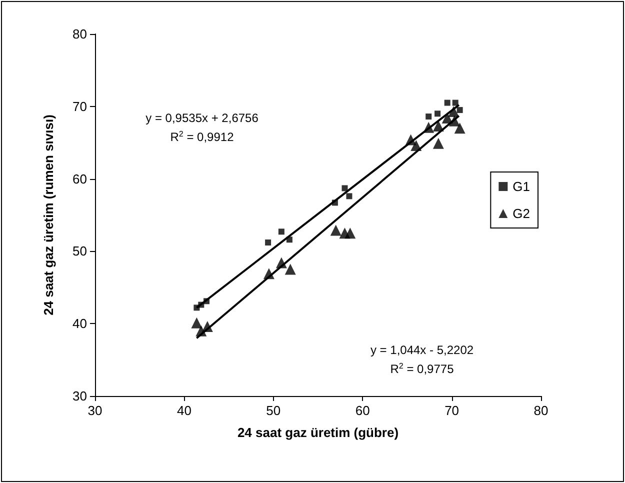  I want to click on x-tick-label: 30, so click(95, 410).